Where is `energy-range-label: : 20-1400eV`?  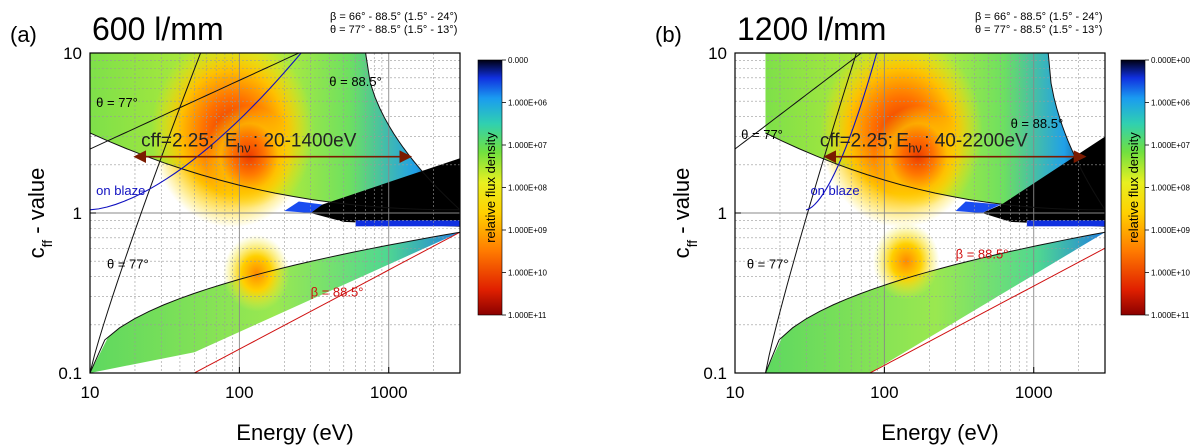 energy-range-label: : 20-1400eV is located at coordinates (305, 141).